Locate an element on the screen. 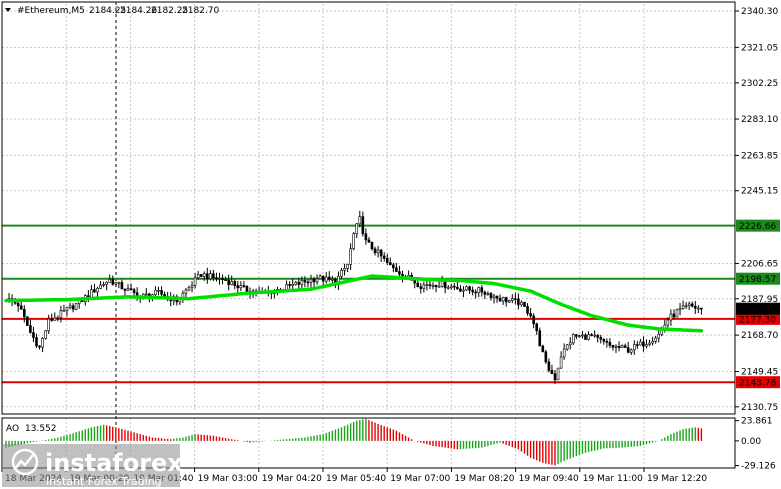  indicator-header: AO 13.552 is located at coordinates (31, 429).